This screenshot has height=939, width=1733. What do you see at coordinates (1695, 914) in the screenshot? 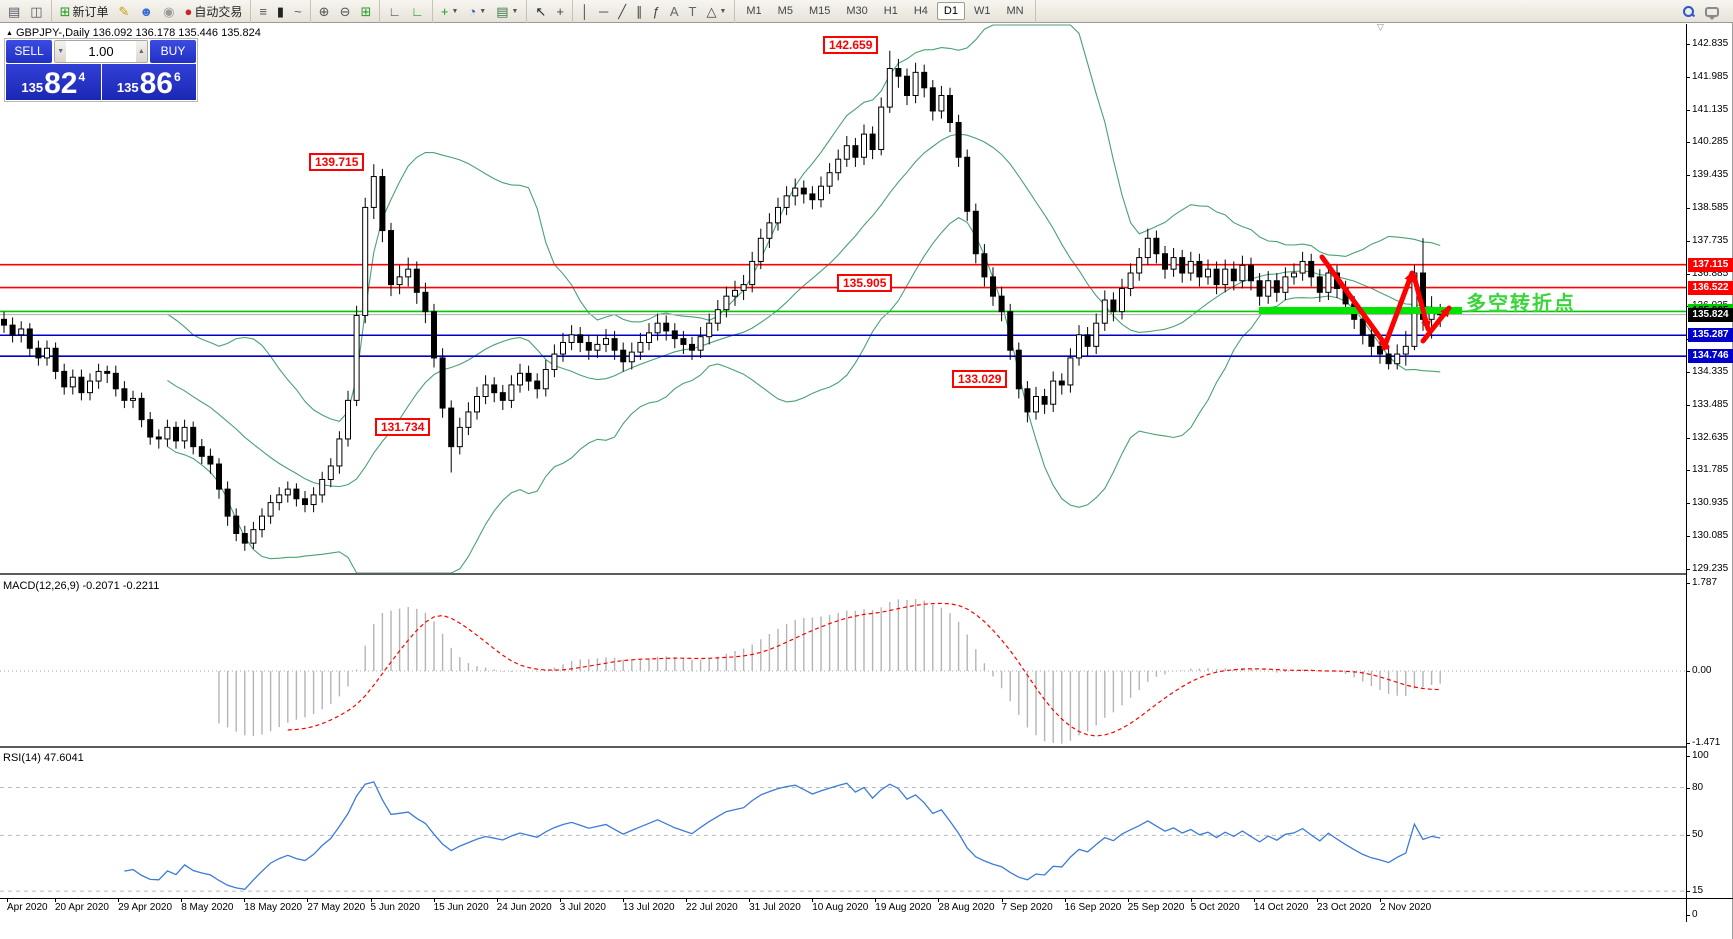
I see `rsi-axis-label: 0` at bounding box center [1695, 914].